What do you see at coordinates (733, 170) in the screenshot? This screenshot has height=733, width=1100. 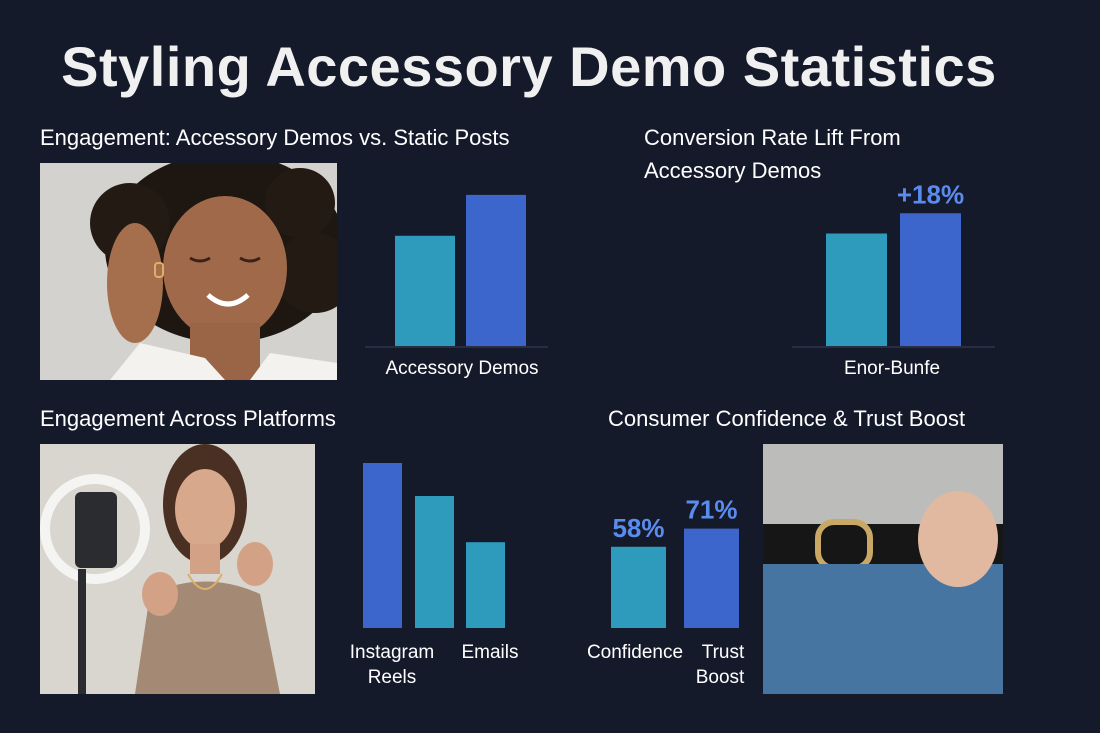 I see `conversion-title-line2: Accessory Demos` at bounding box center [733, 170].